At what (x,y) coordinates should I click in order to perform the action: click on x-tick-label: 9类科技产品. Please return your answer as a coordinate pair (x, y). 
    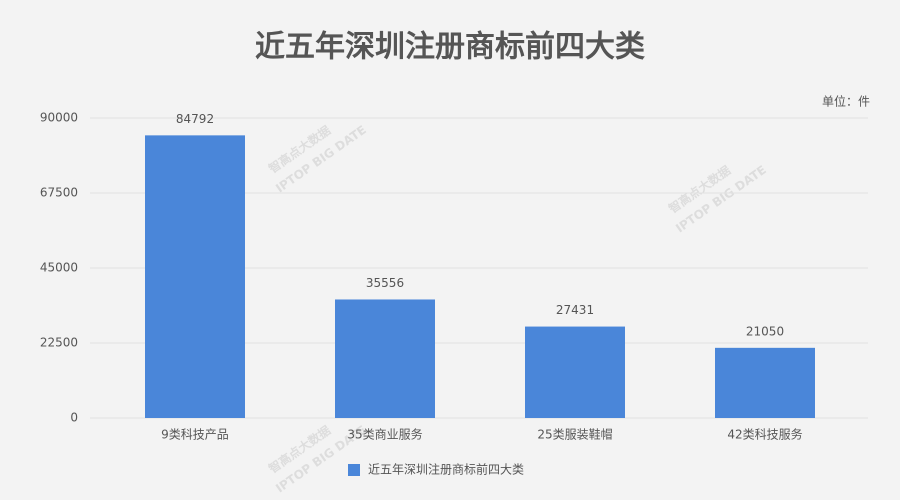
    Looking at the image, I should click on (195, 435).